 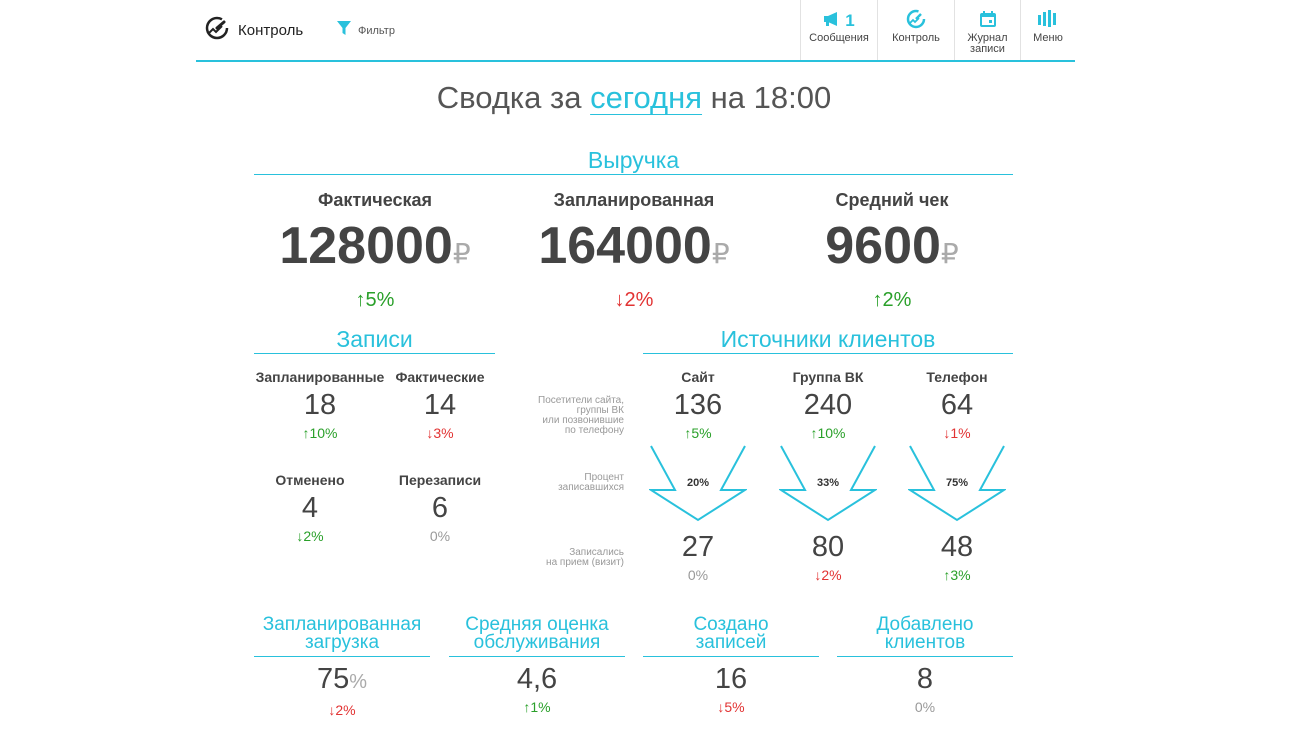 What do you see at coordinates (323, 433) in the screenshot?
I see `metric-change: 10%` at bounding box center [323, 433].